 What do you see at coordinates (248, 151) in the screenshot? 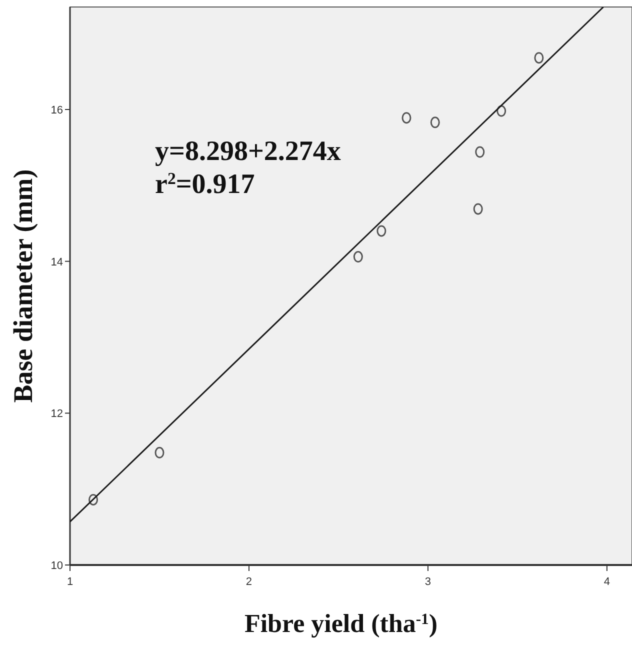
I see `annotation: y=8.298+2.274x` at bounding box center [248, 151].